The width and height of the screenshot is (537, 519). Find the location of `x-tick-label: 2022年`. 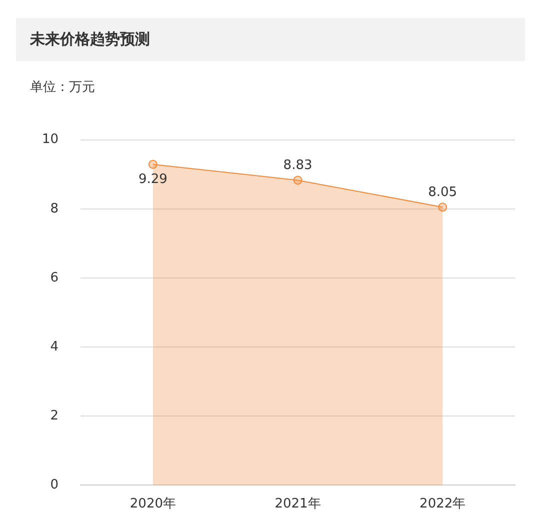

x-tick-label: 2022年 is located at coordinates (443, 504).